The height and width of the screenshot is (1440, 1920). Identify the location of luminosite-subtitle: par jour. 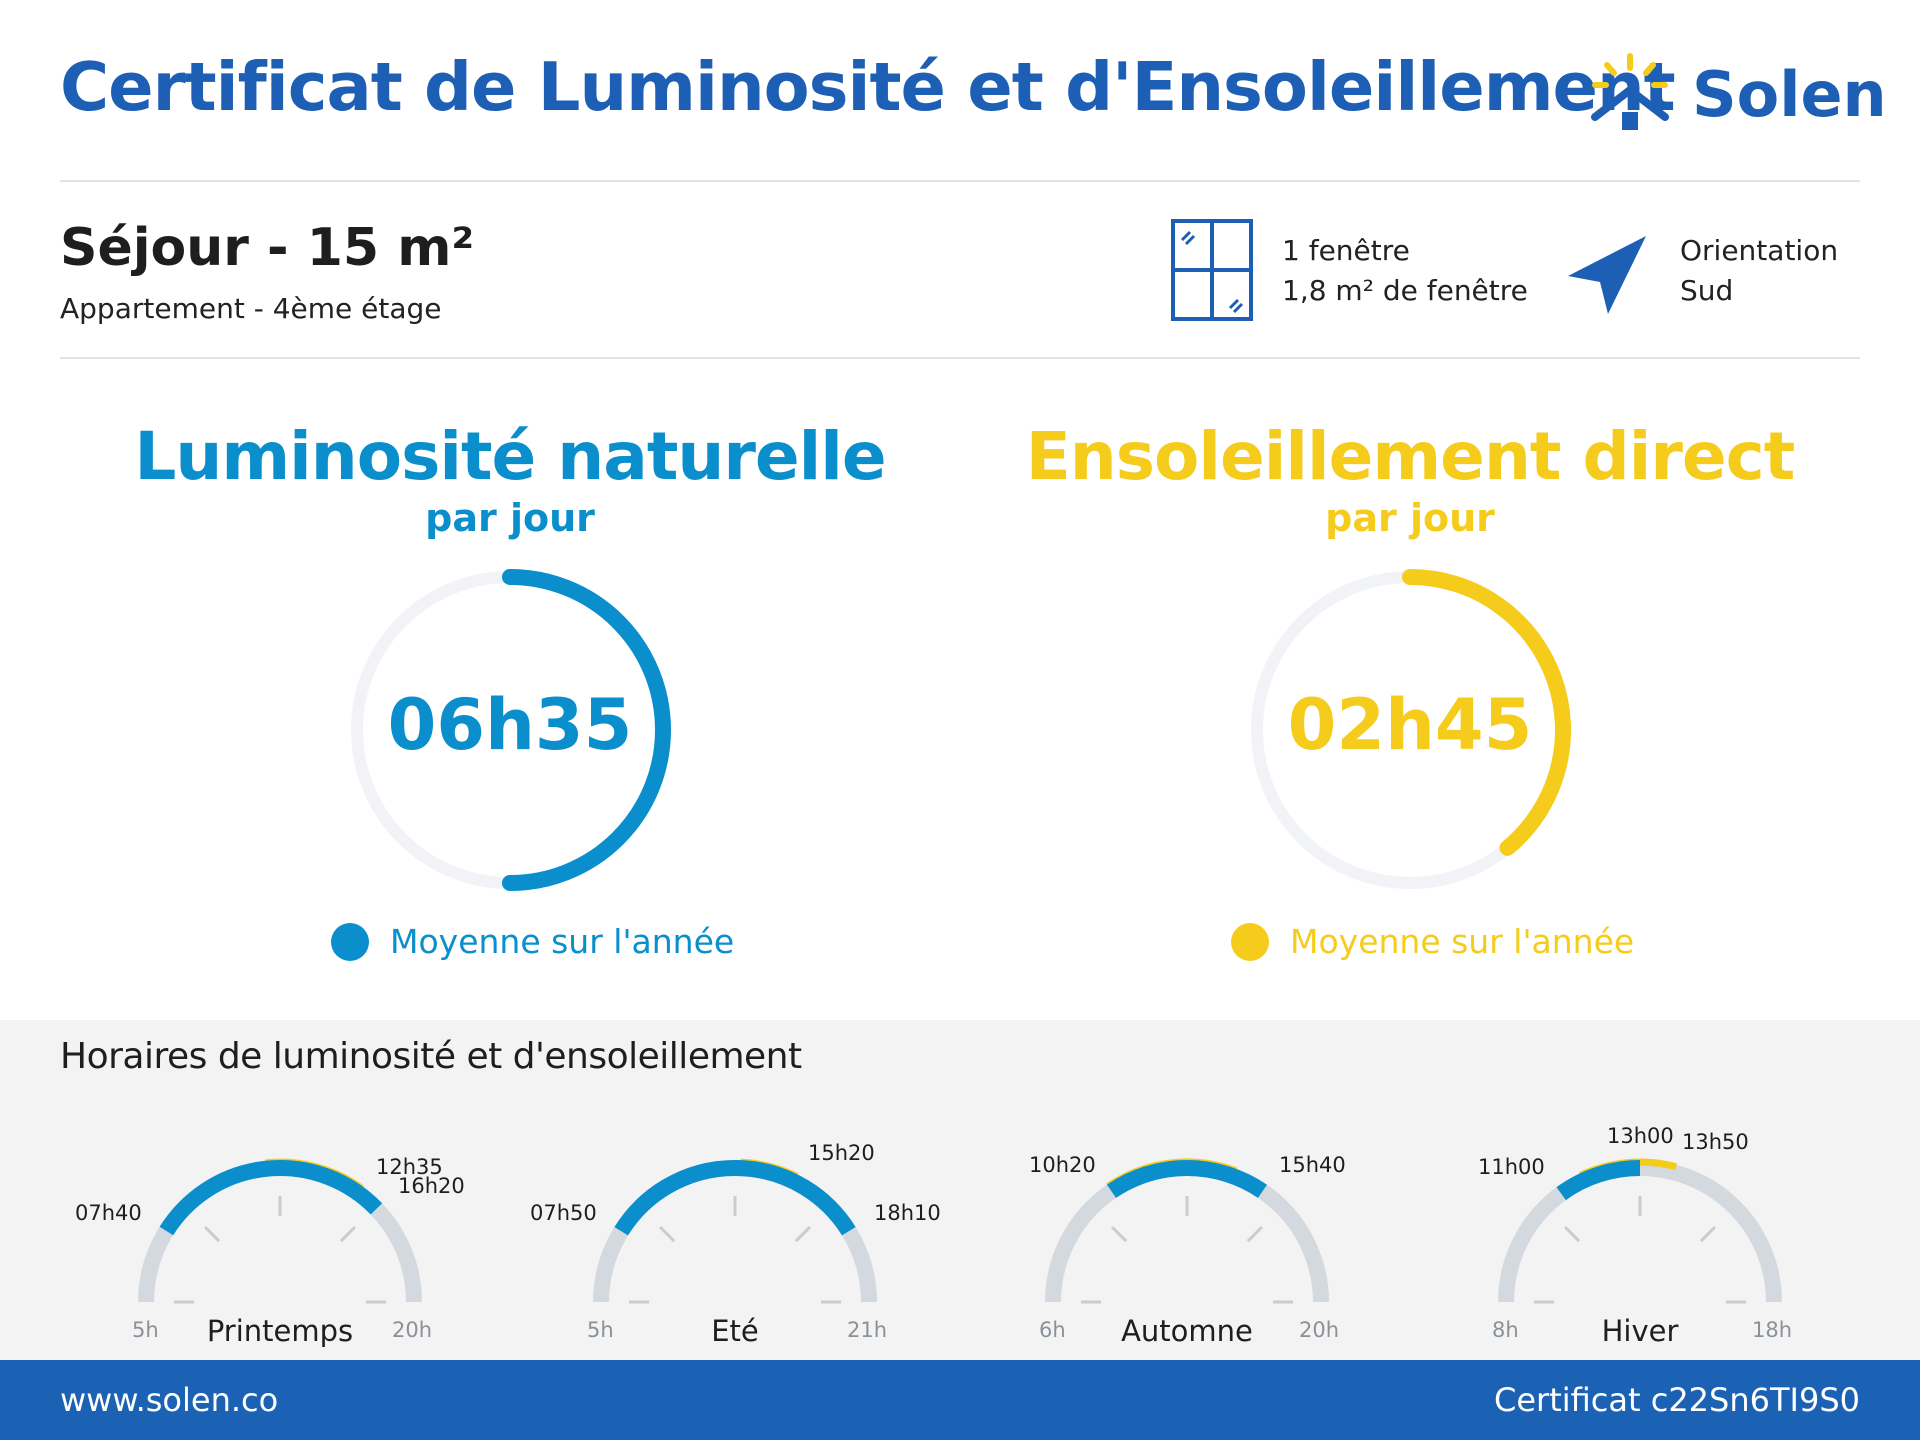
(510, 518).